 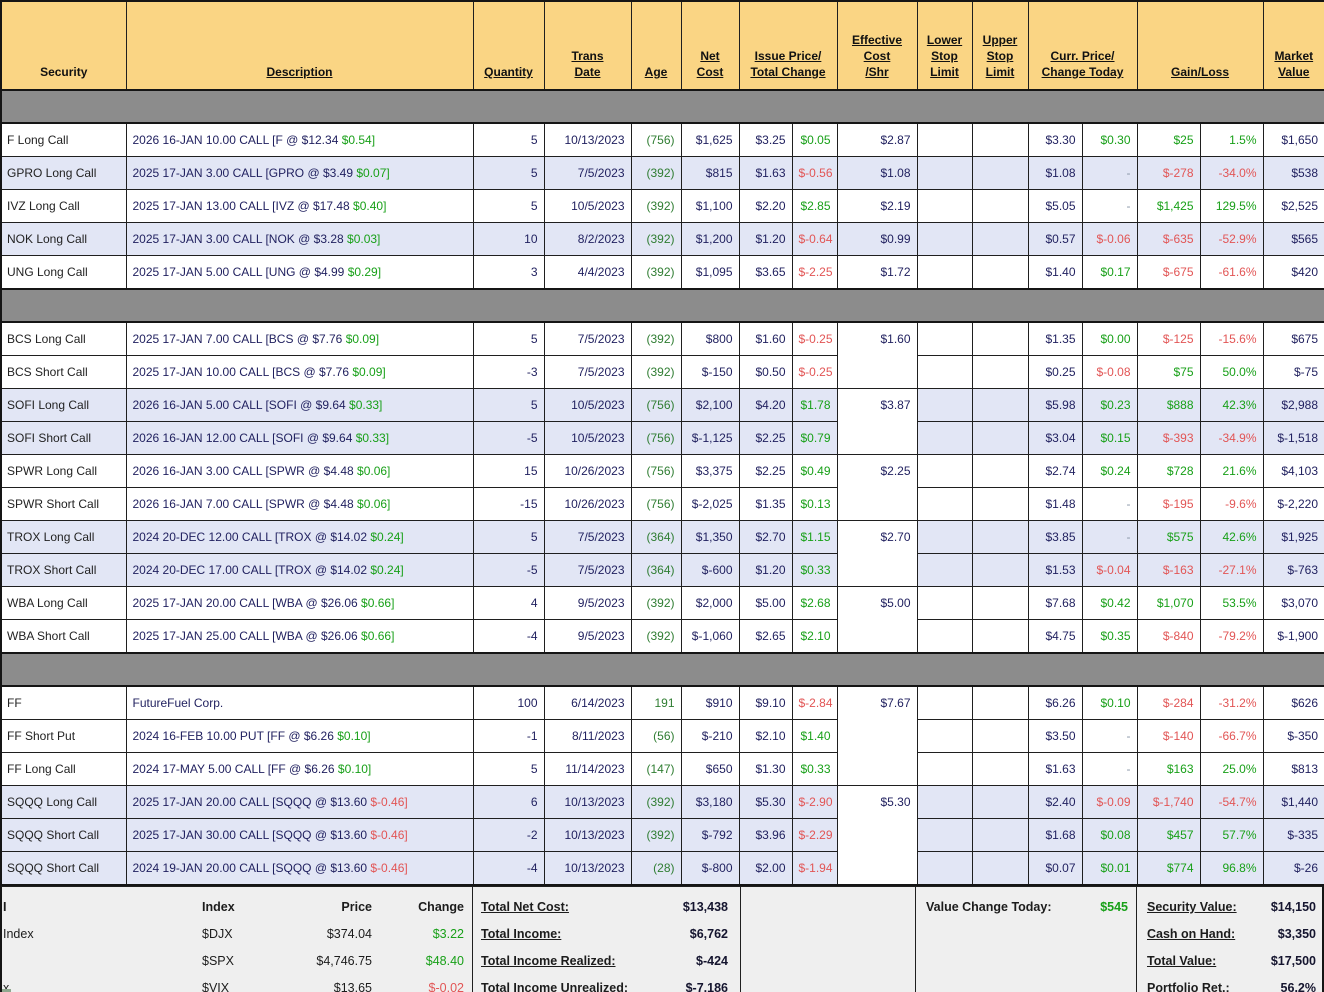 What do you see at coordinates (235, 769) in the screenshot?
I see `description-text: 2024 17-MAY 5.00 CALL [FF @ $6.26` at bounding box center [235, 769].